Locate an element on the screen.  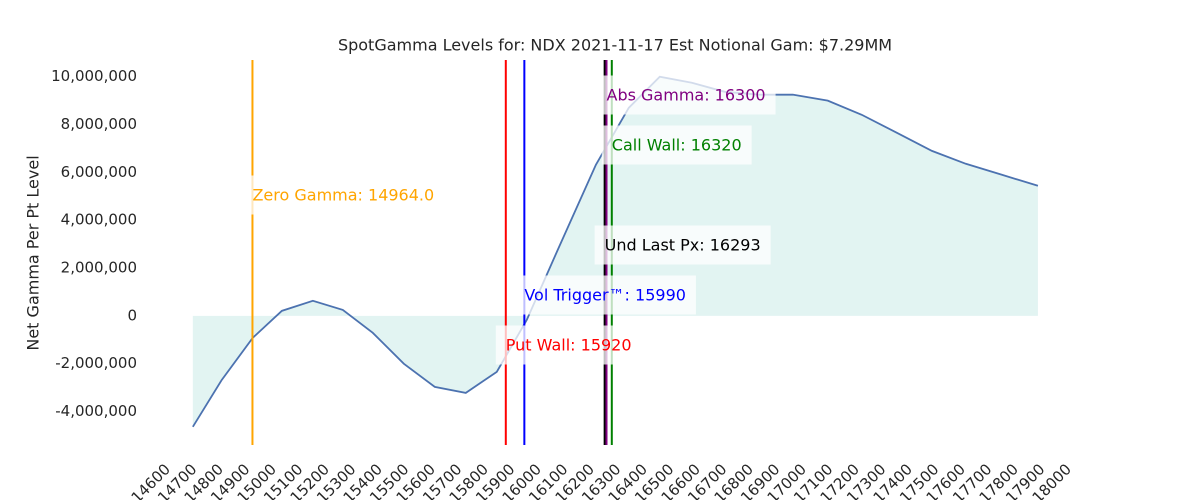
level-annotation: Abs Gamma: 16300 is located at coordinates (686, 95).